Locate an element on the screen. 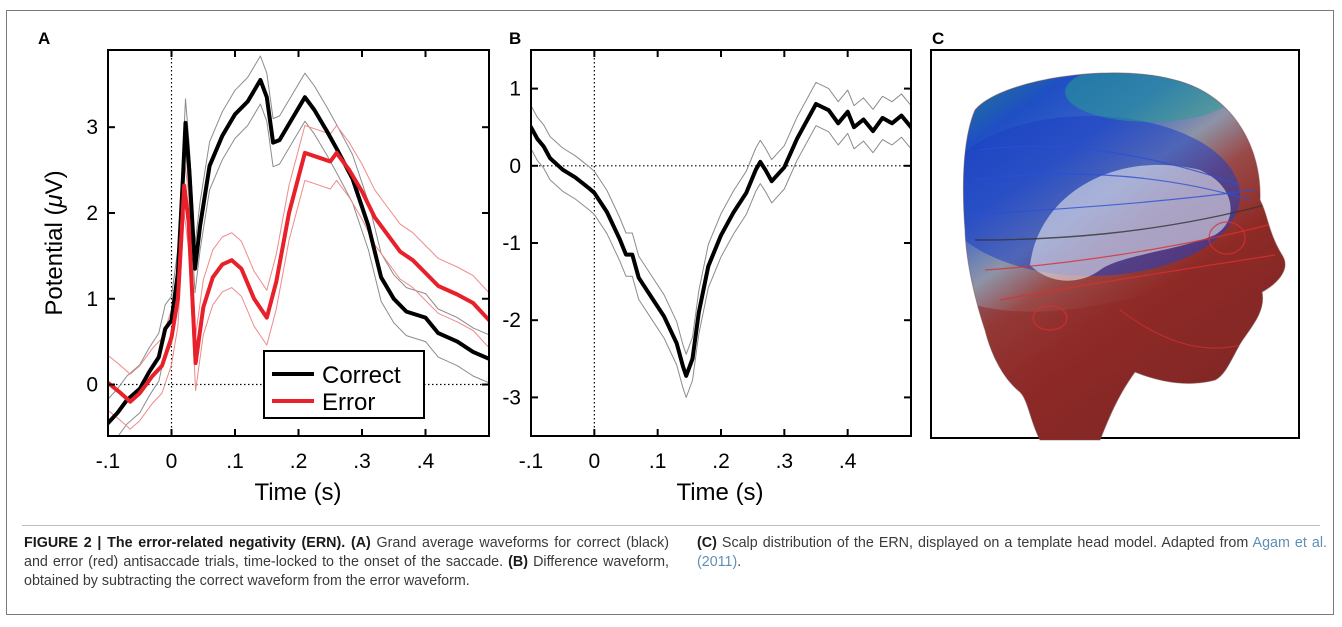 The height and width of the screenshot is (627, 1342). panel-b-label: B is located at coordinates (515, 38).